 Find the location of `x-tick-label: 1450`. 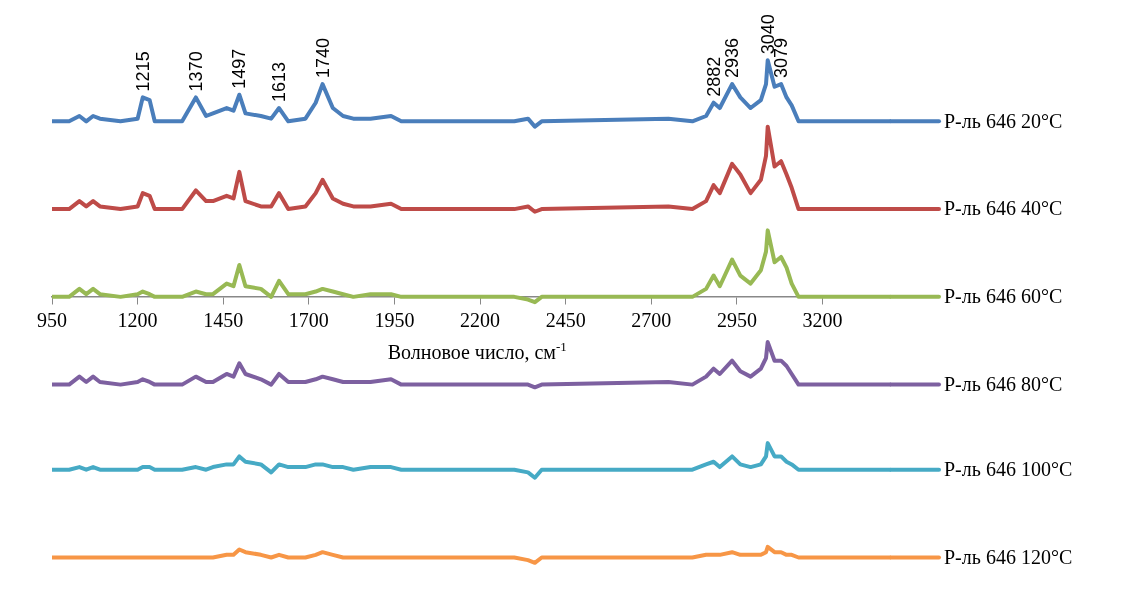

x-tick-label: 1450 is located at coordinates (223, 320).